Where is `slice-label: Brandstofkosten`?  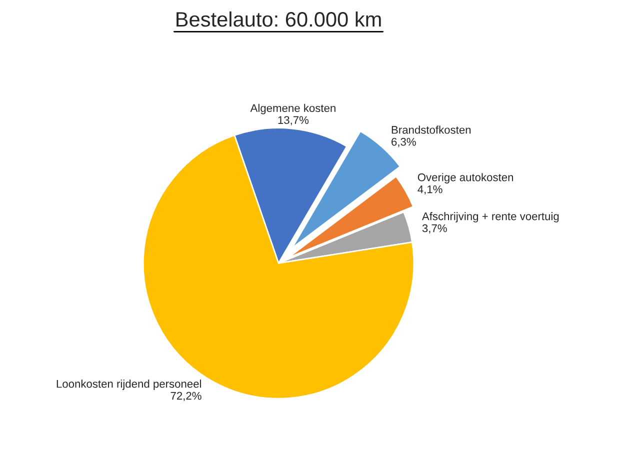
slice-label: Brandstofkosten is located at coordinates (431, 130).